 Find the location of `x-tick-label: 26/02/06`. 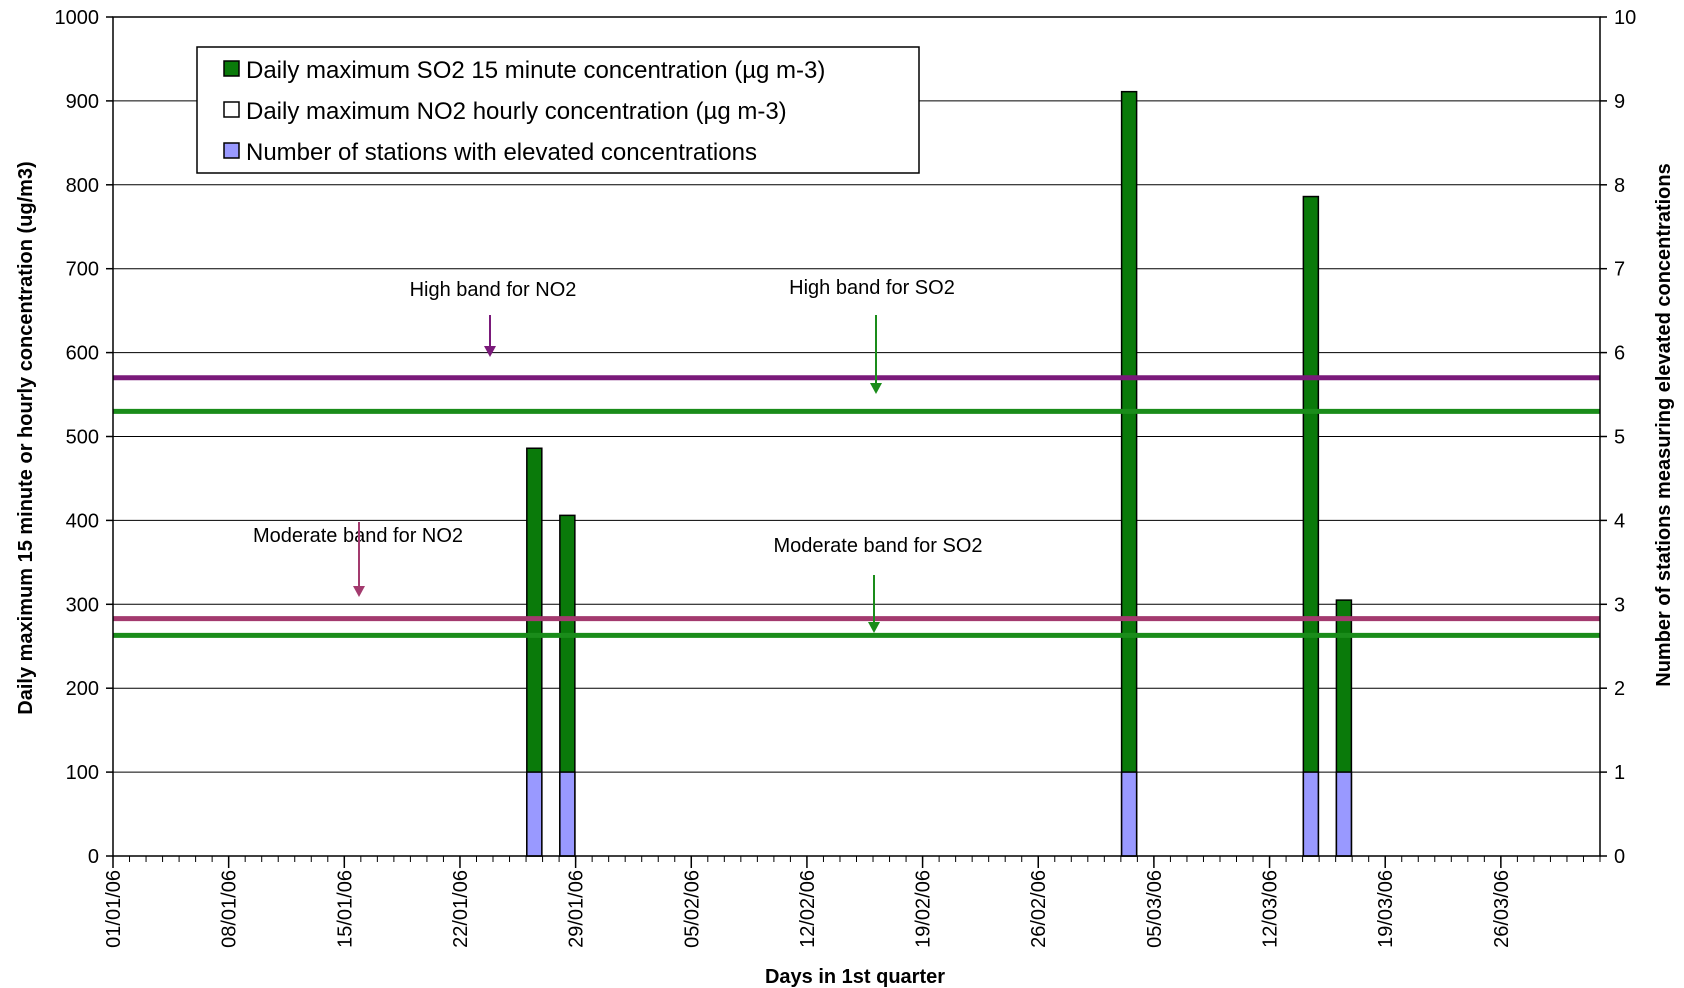

x-tick-label: 26/02/06 is located at coordinates (1039, 909).